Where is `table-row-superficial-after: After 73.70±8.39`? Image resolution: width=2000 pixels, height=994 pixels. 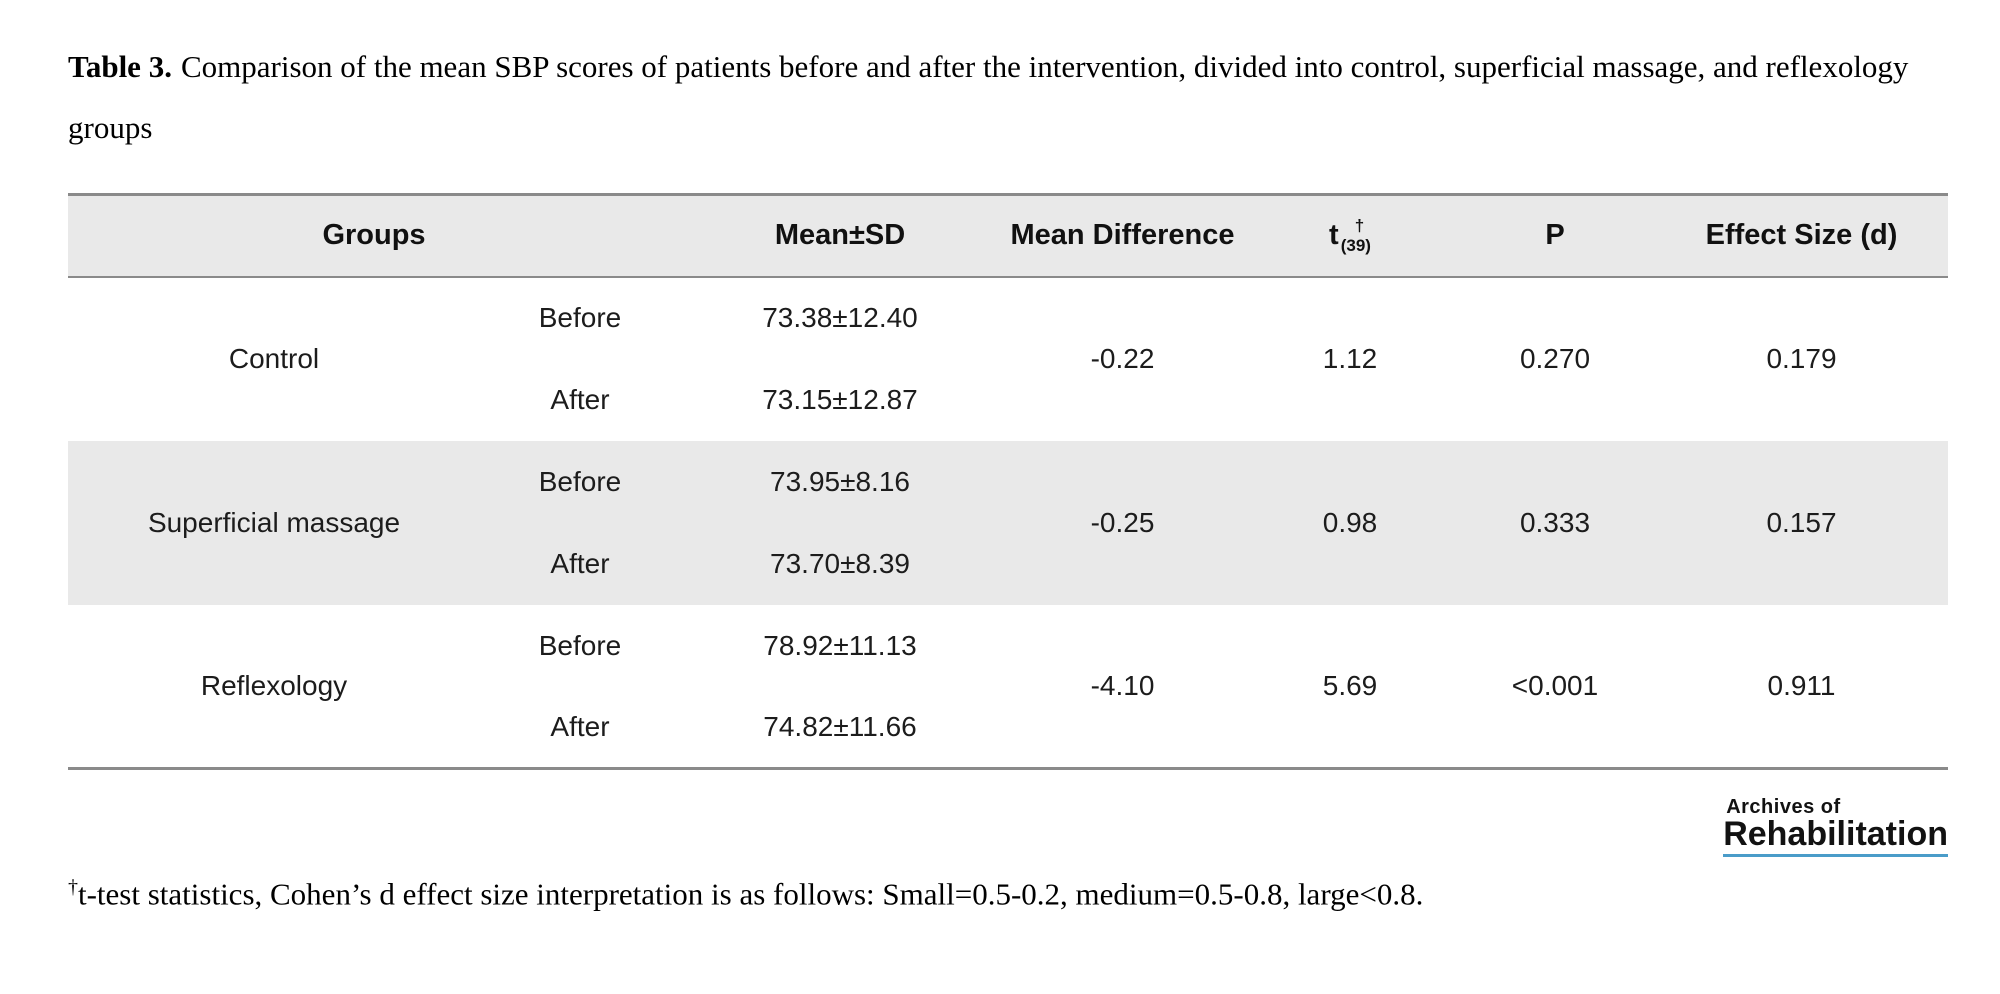
table-row-superficial-after: After 73.70±8.39 is located at coordinates (1008, 563).